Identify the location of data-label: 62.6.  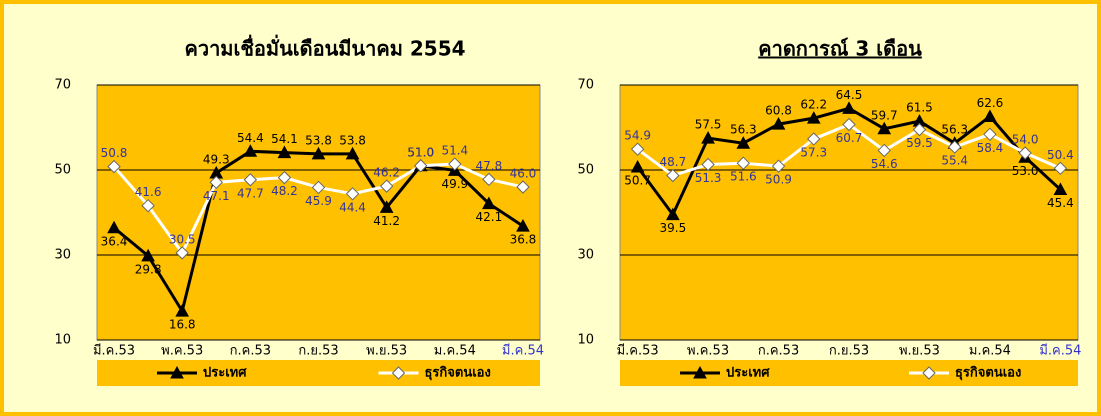
(990, 103).